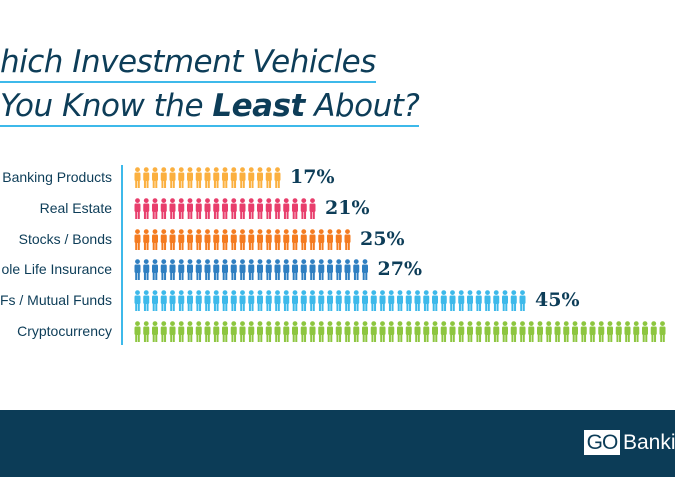 Image resolution: width=675 pixels, height=477 pixels. I want to click on logo-text: Banki, so click(649, 442).